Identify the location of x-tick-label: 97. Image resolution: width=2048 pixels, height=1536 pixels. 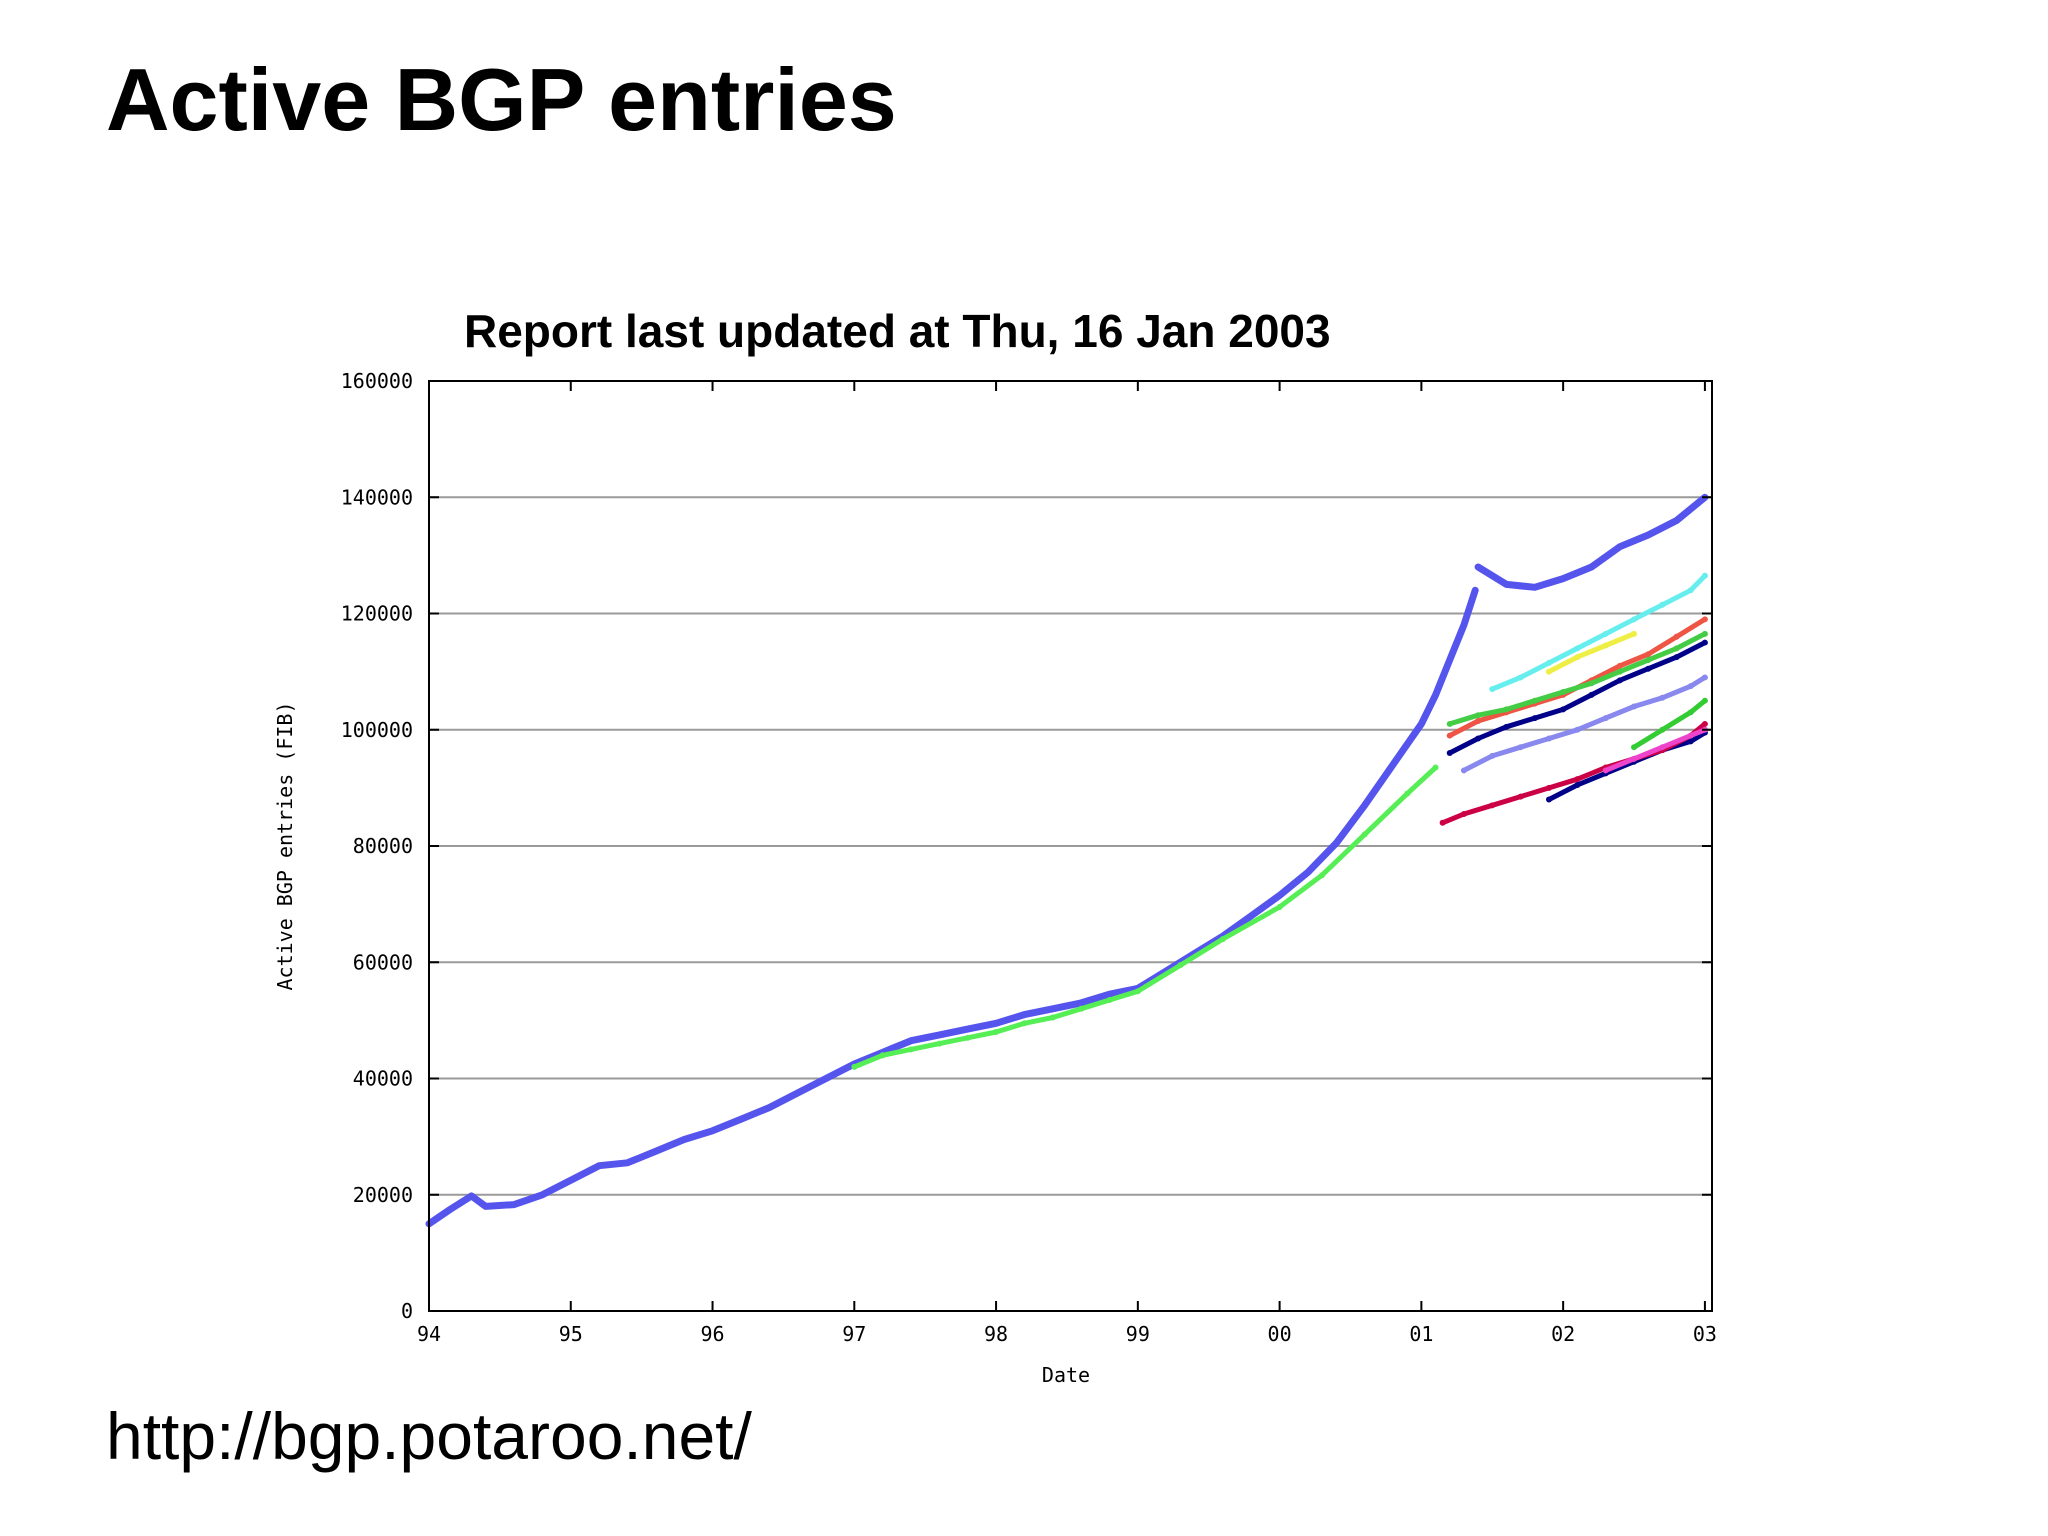
(854, 1334).